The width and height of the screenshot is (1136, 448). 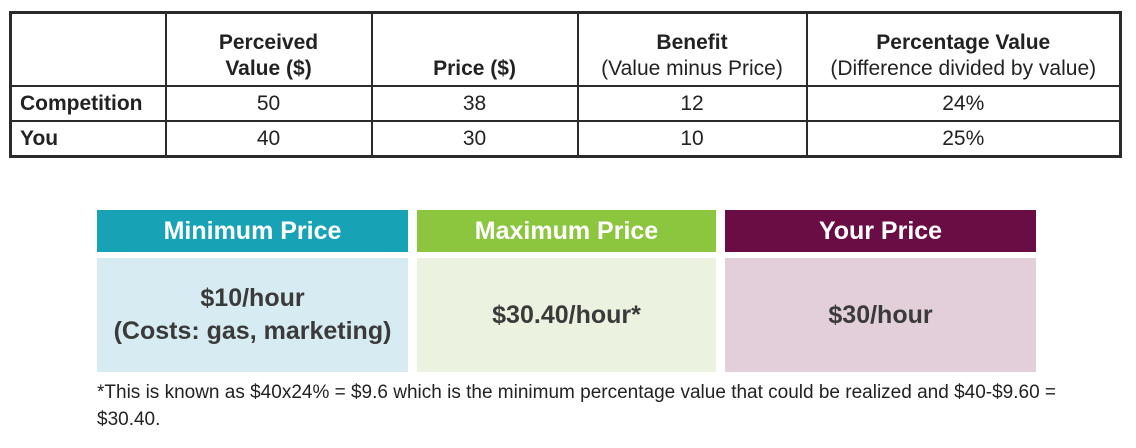 I want to click on your-price-header: Your Price, so click(x=880, y=231).